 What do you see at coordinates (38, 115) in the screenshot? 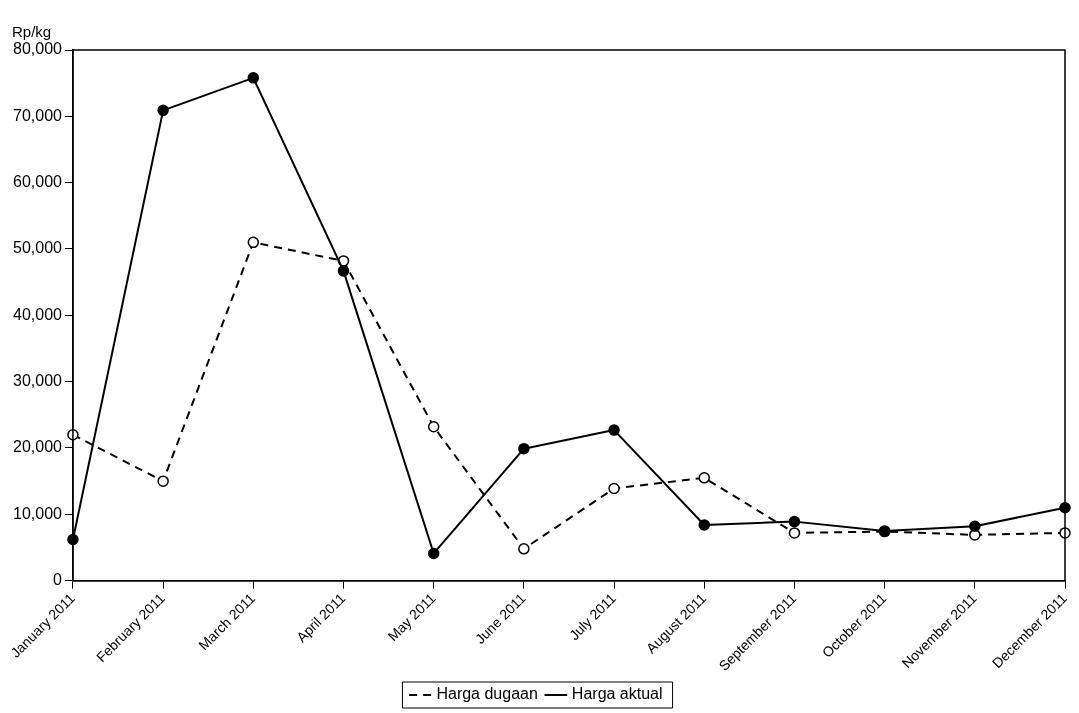
I see `y-tick-label: 70,000` at bounding box center [38, 115].